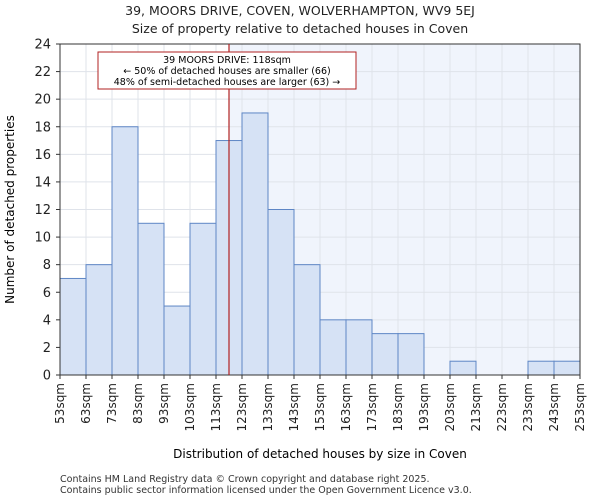  Describe the element at coordinates (47, 348) in the screenshot. I see `y-tick-label-2: 2` at that location.